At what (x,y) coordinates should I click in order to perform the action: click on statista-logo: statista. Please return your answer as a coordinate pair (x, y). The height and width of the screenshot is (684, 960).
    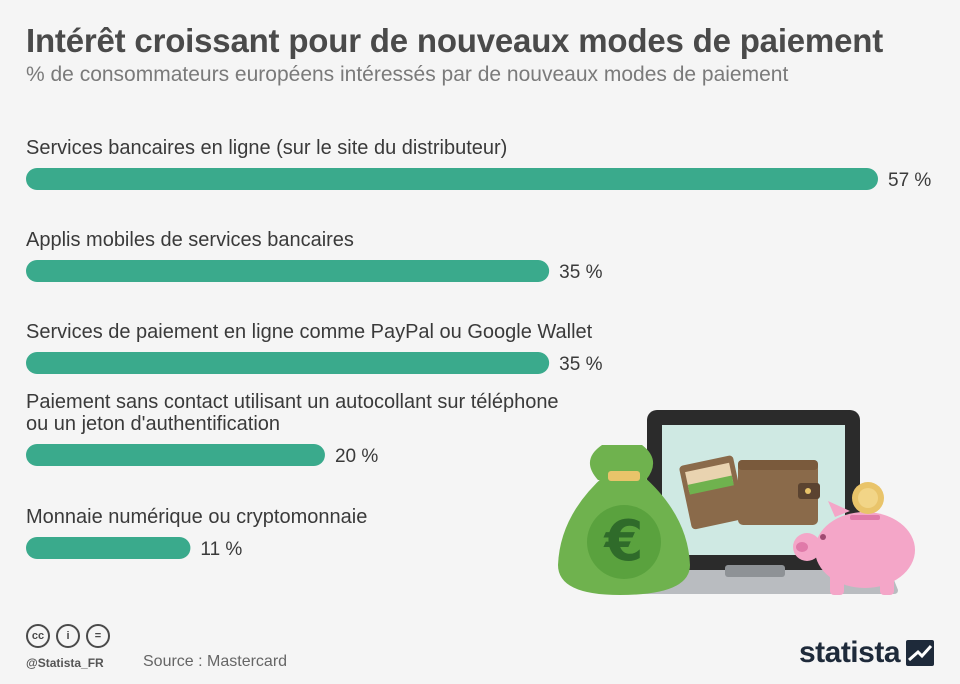
    Looking at the image, I should click on (866, 653).